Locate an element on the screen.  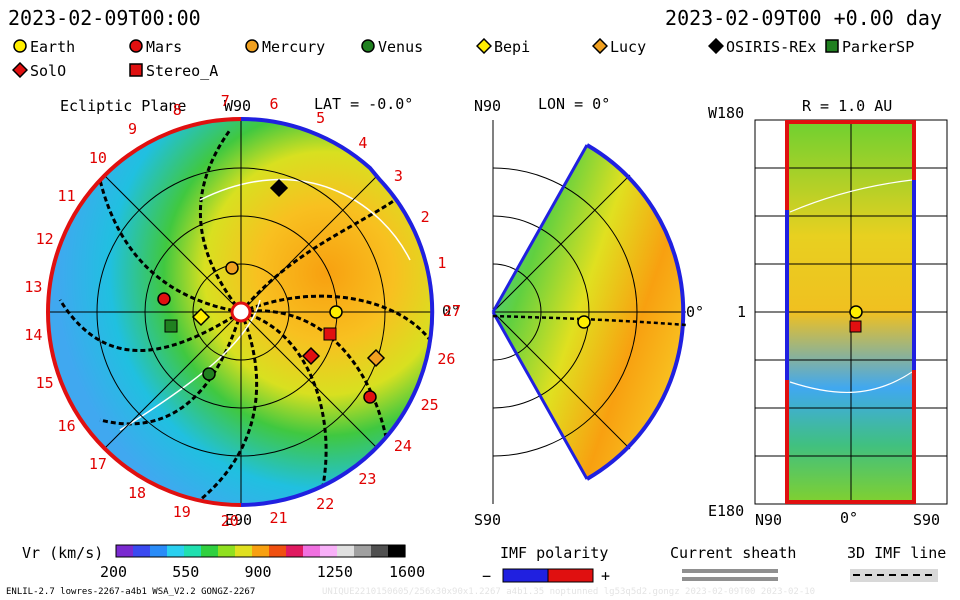
legend-label: ParkerSP is located at coordinates (878, 47).